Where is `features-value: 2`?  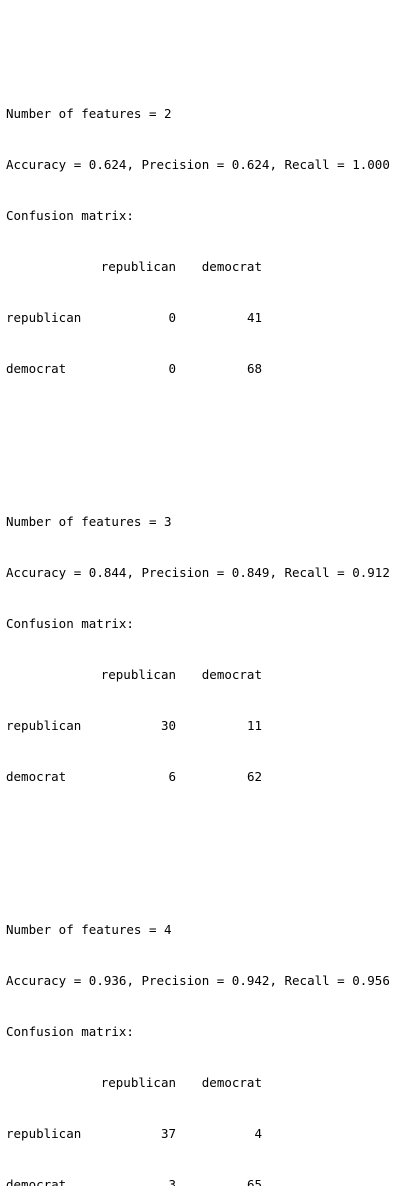
features-value: 2 is located at coordinates (168, 113).